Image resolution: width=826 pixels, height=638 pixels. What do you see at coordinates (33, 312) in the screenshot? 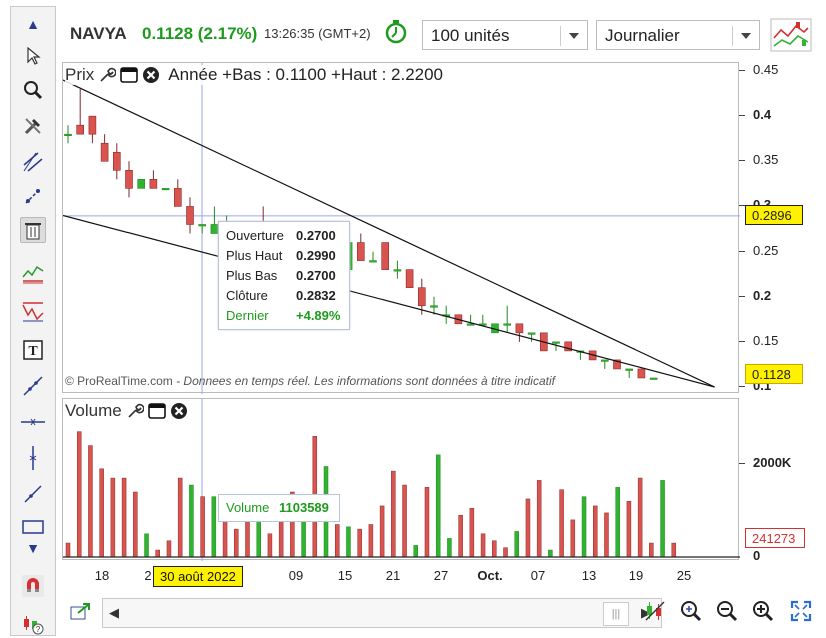
I see `trend-down-icon` at bounding box center [33, 312].